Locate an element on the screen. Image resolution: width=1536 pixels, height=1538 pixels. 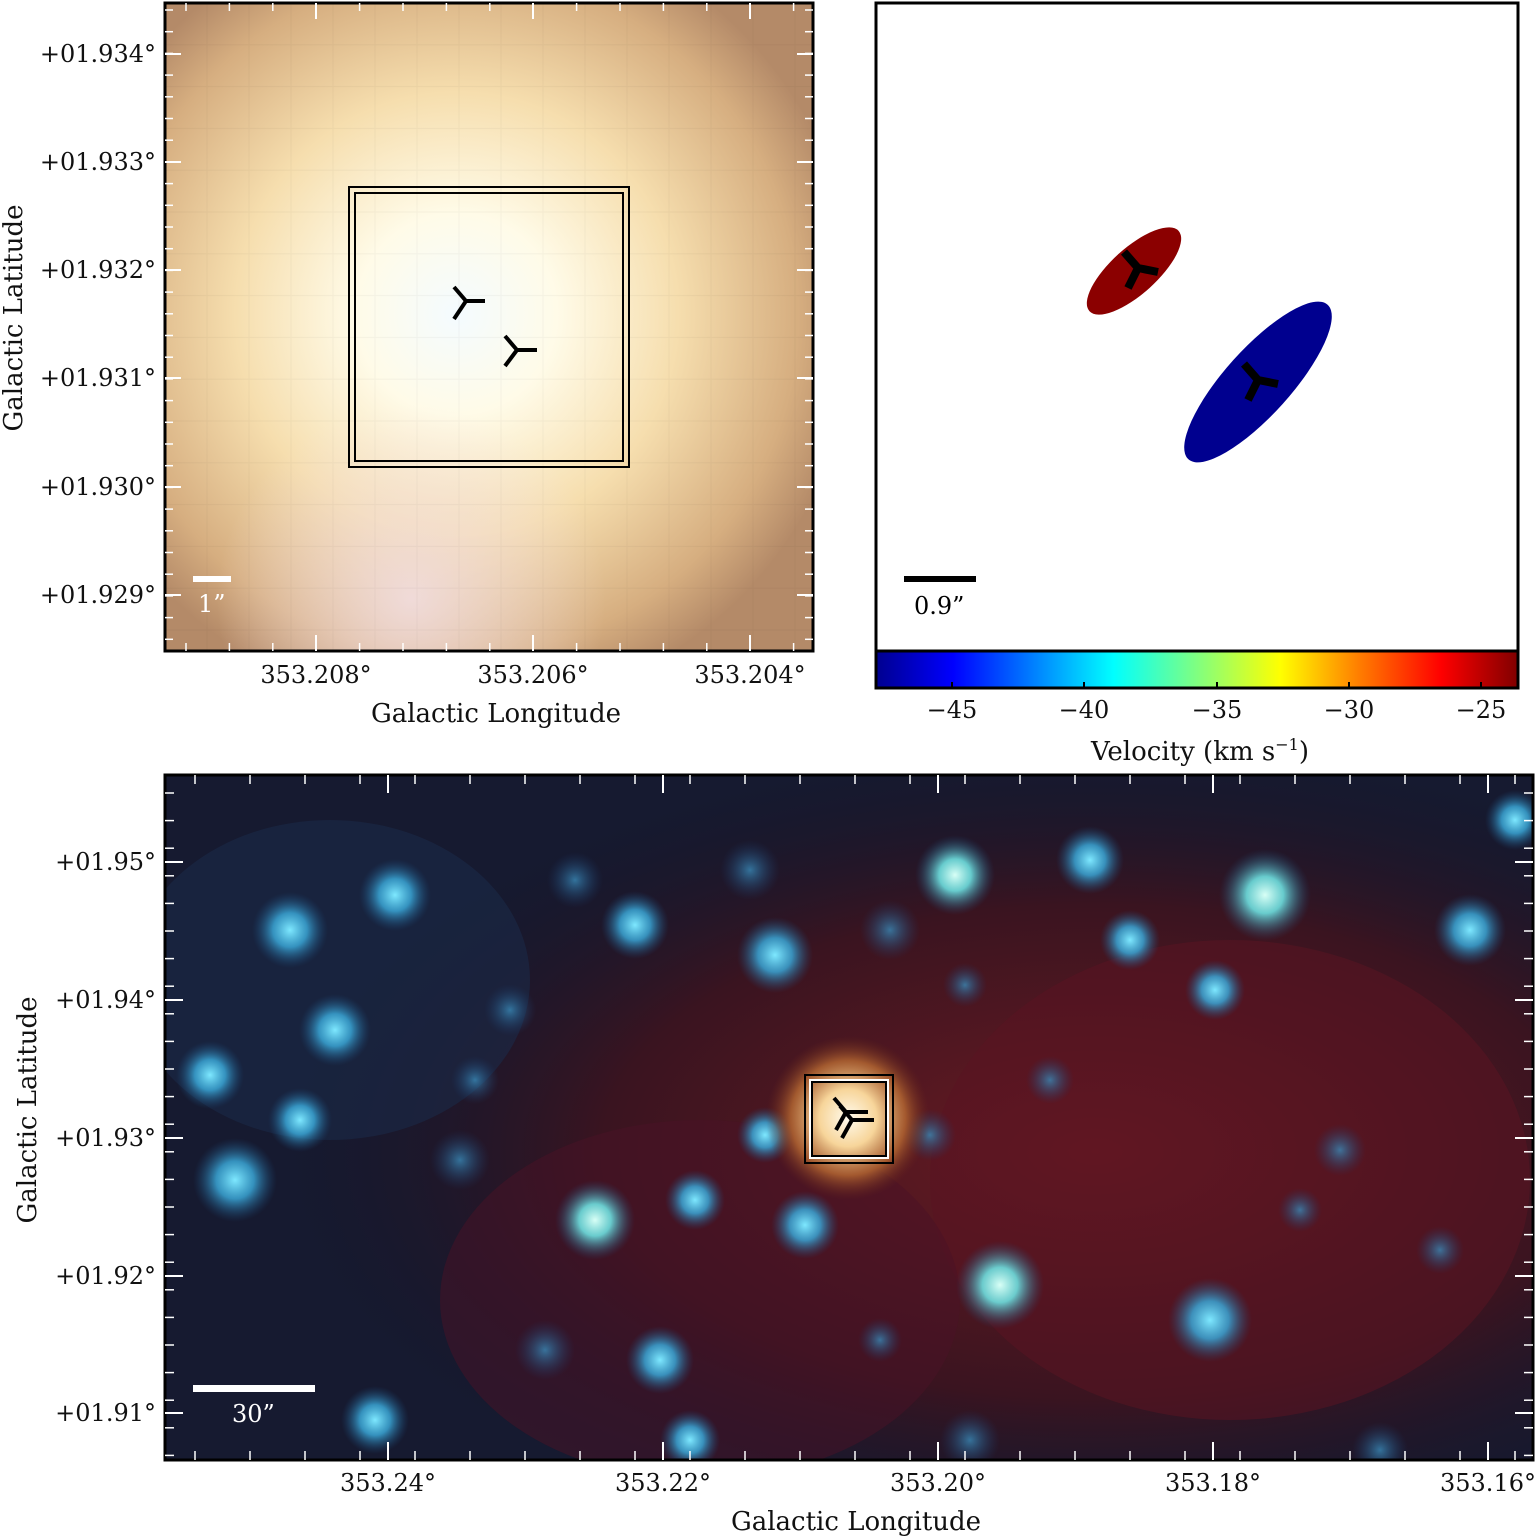
colorbar-tick-label: −45 is located at coordinates (952, 710).